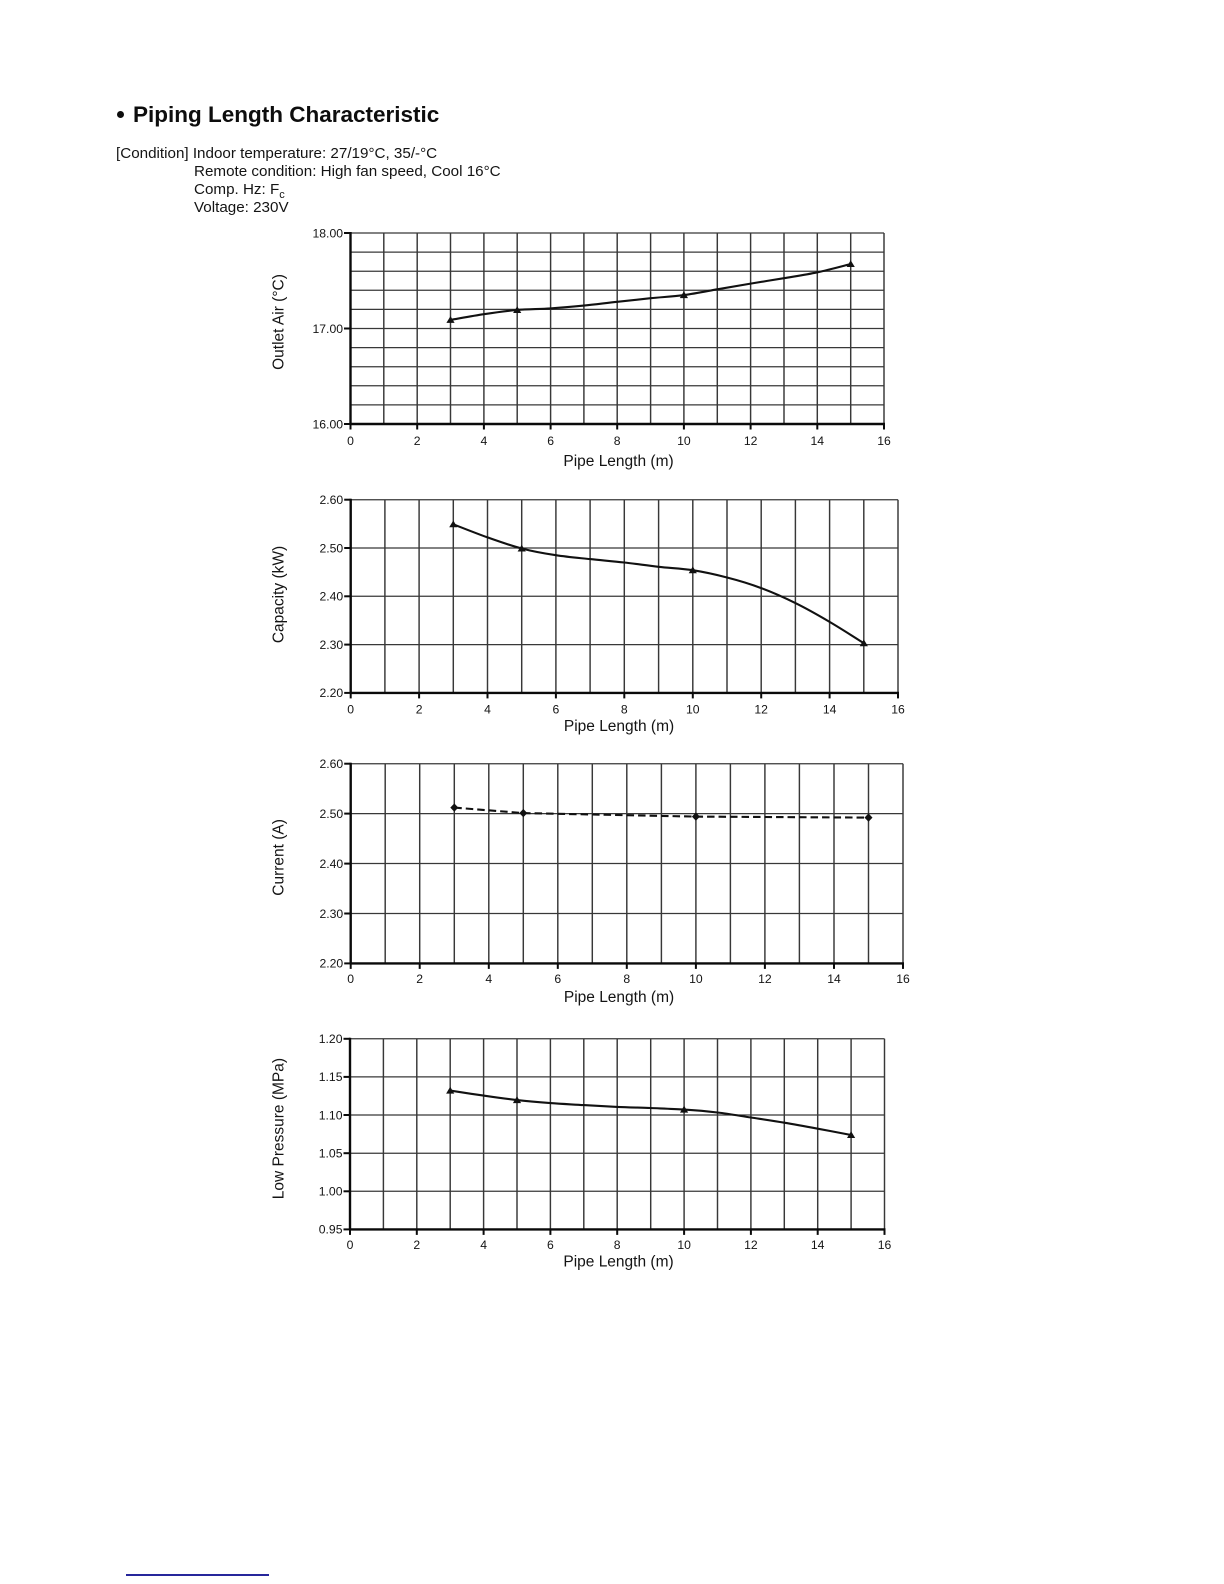  What do you see at coordinates (331, 1077) in the screenshot?
I see `svg-text: 1.15` at bounding box center [331, 1077].